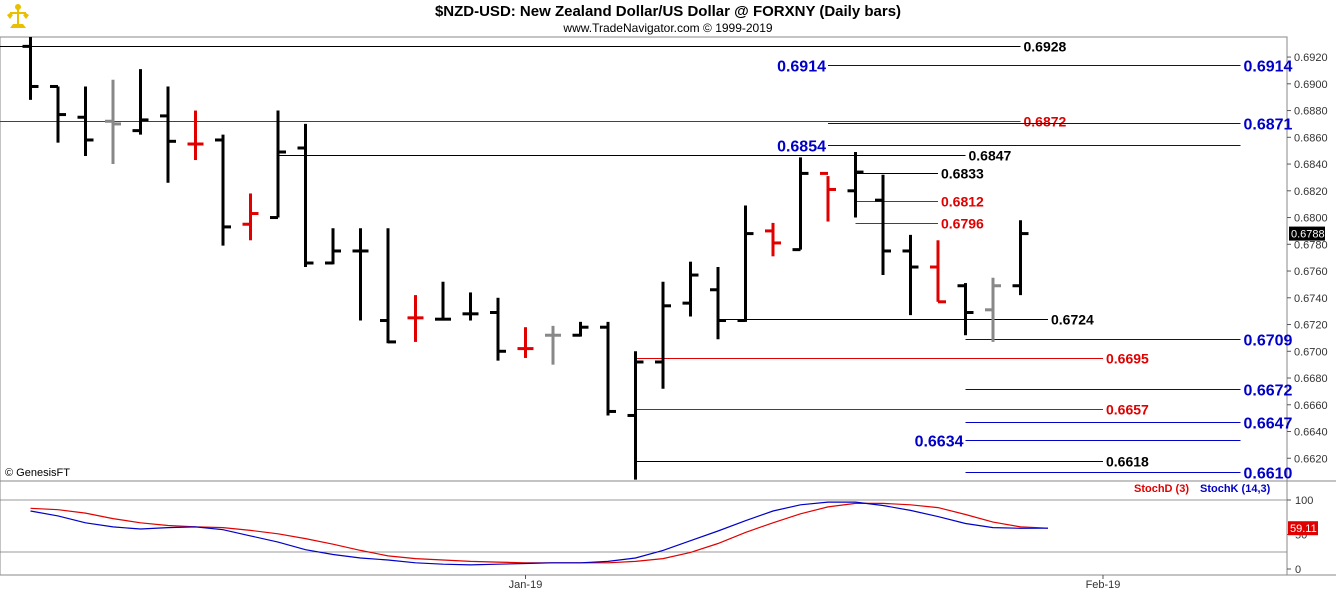 This screenshot has height=591, width=1336. I want to click on y-tick-label: 0.6880, so click(1311, 112).